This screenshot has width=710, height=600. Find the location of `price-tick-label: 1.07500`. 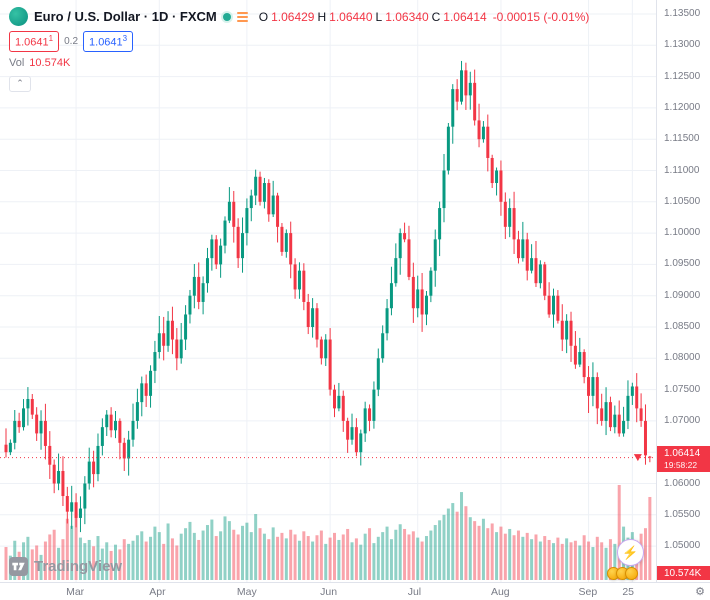

price-tick-label: 1.07500 is located at coordinates (682, 389).